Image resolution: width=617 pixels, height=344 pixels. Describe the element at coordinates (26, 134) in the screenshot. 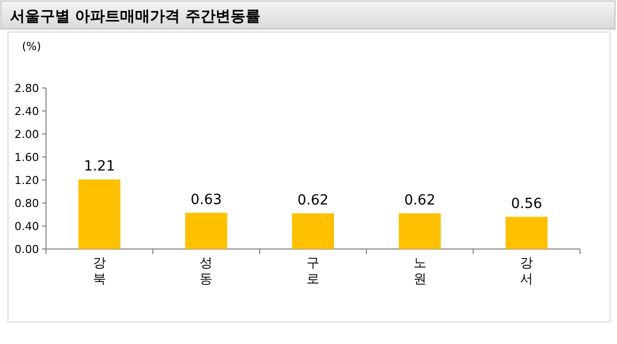

I see `y-tick-label: 2.00` at that location.